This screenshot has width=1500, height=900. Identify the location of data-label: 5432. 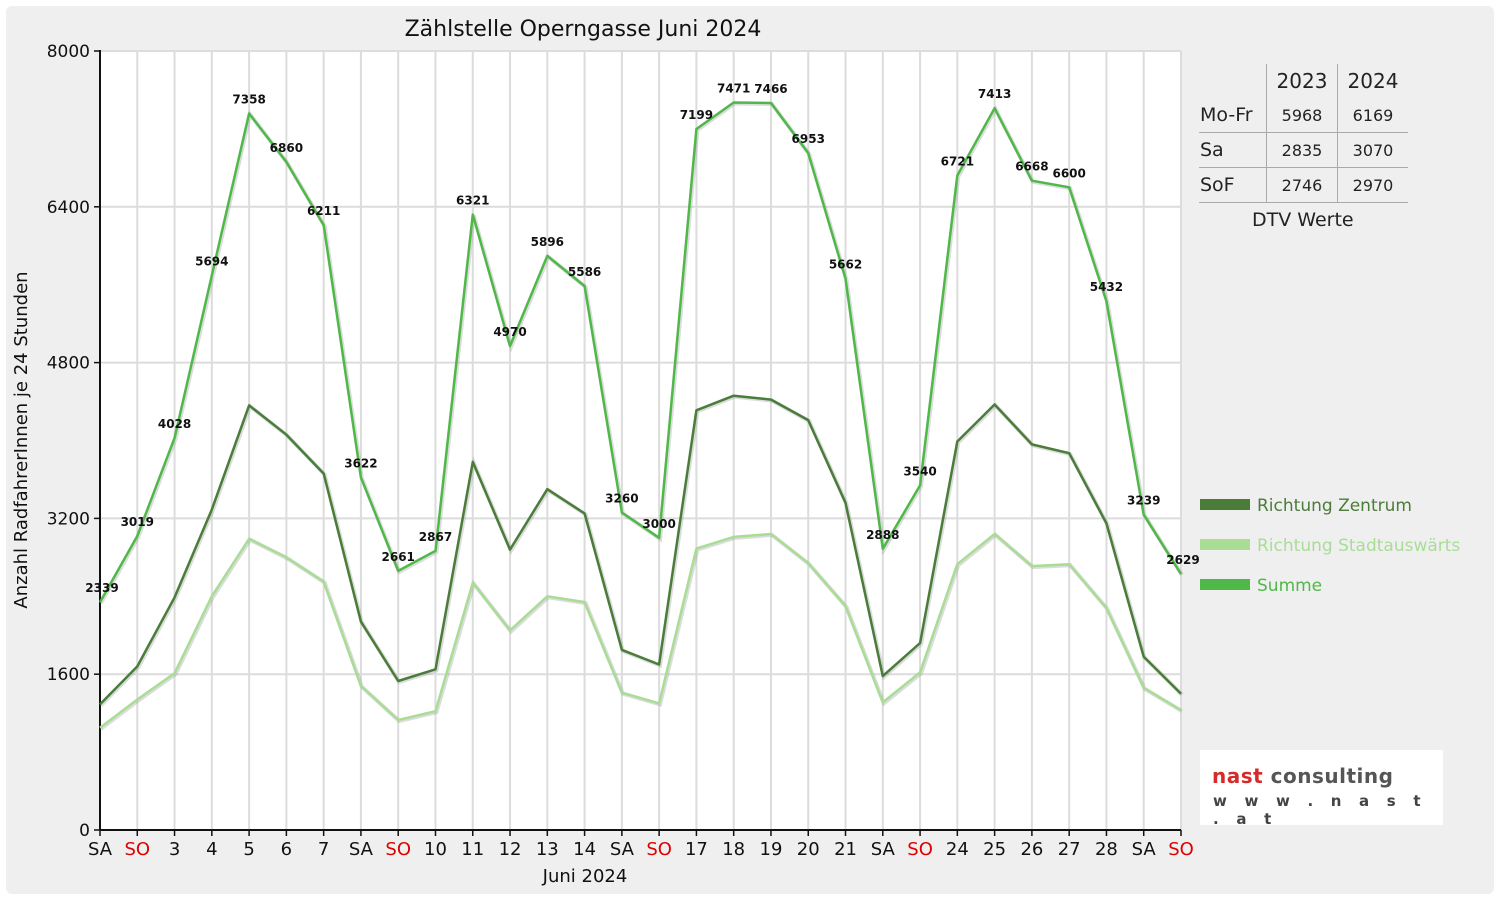
(1106, 287).